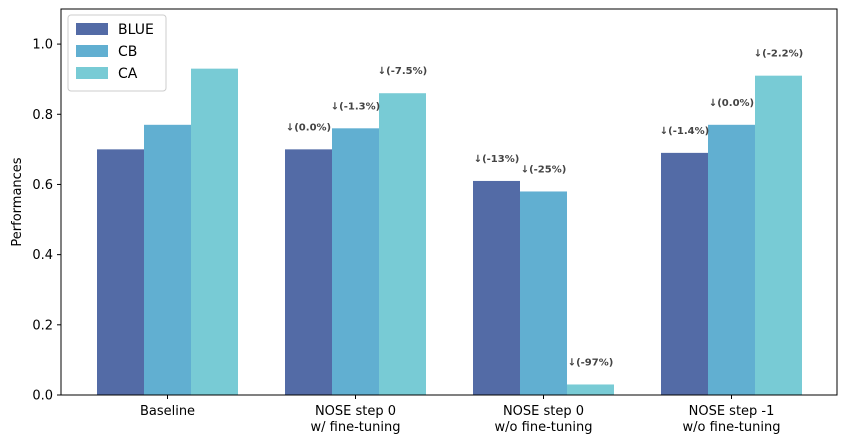 The image size is (846, 444). Describe the element at coordinates (92, 73) in the screenshot. I see `legend-swatch-ca` at that location.